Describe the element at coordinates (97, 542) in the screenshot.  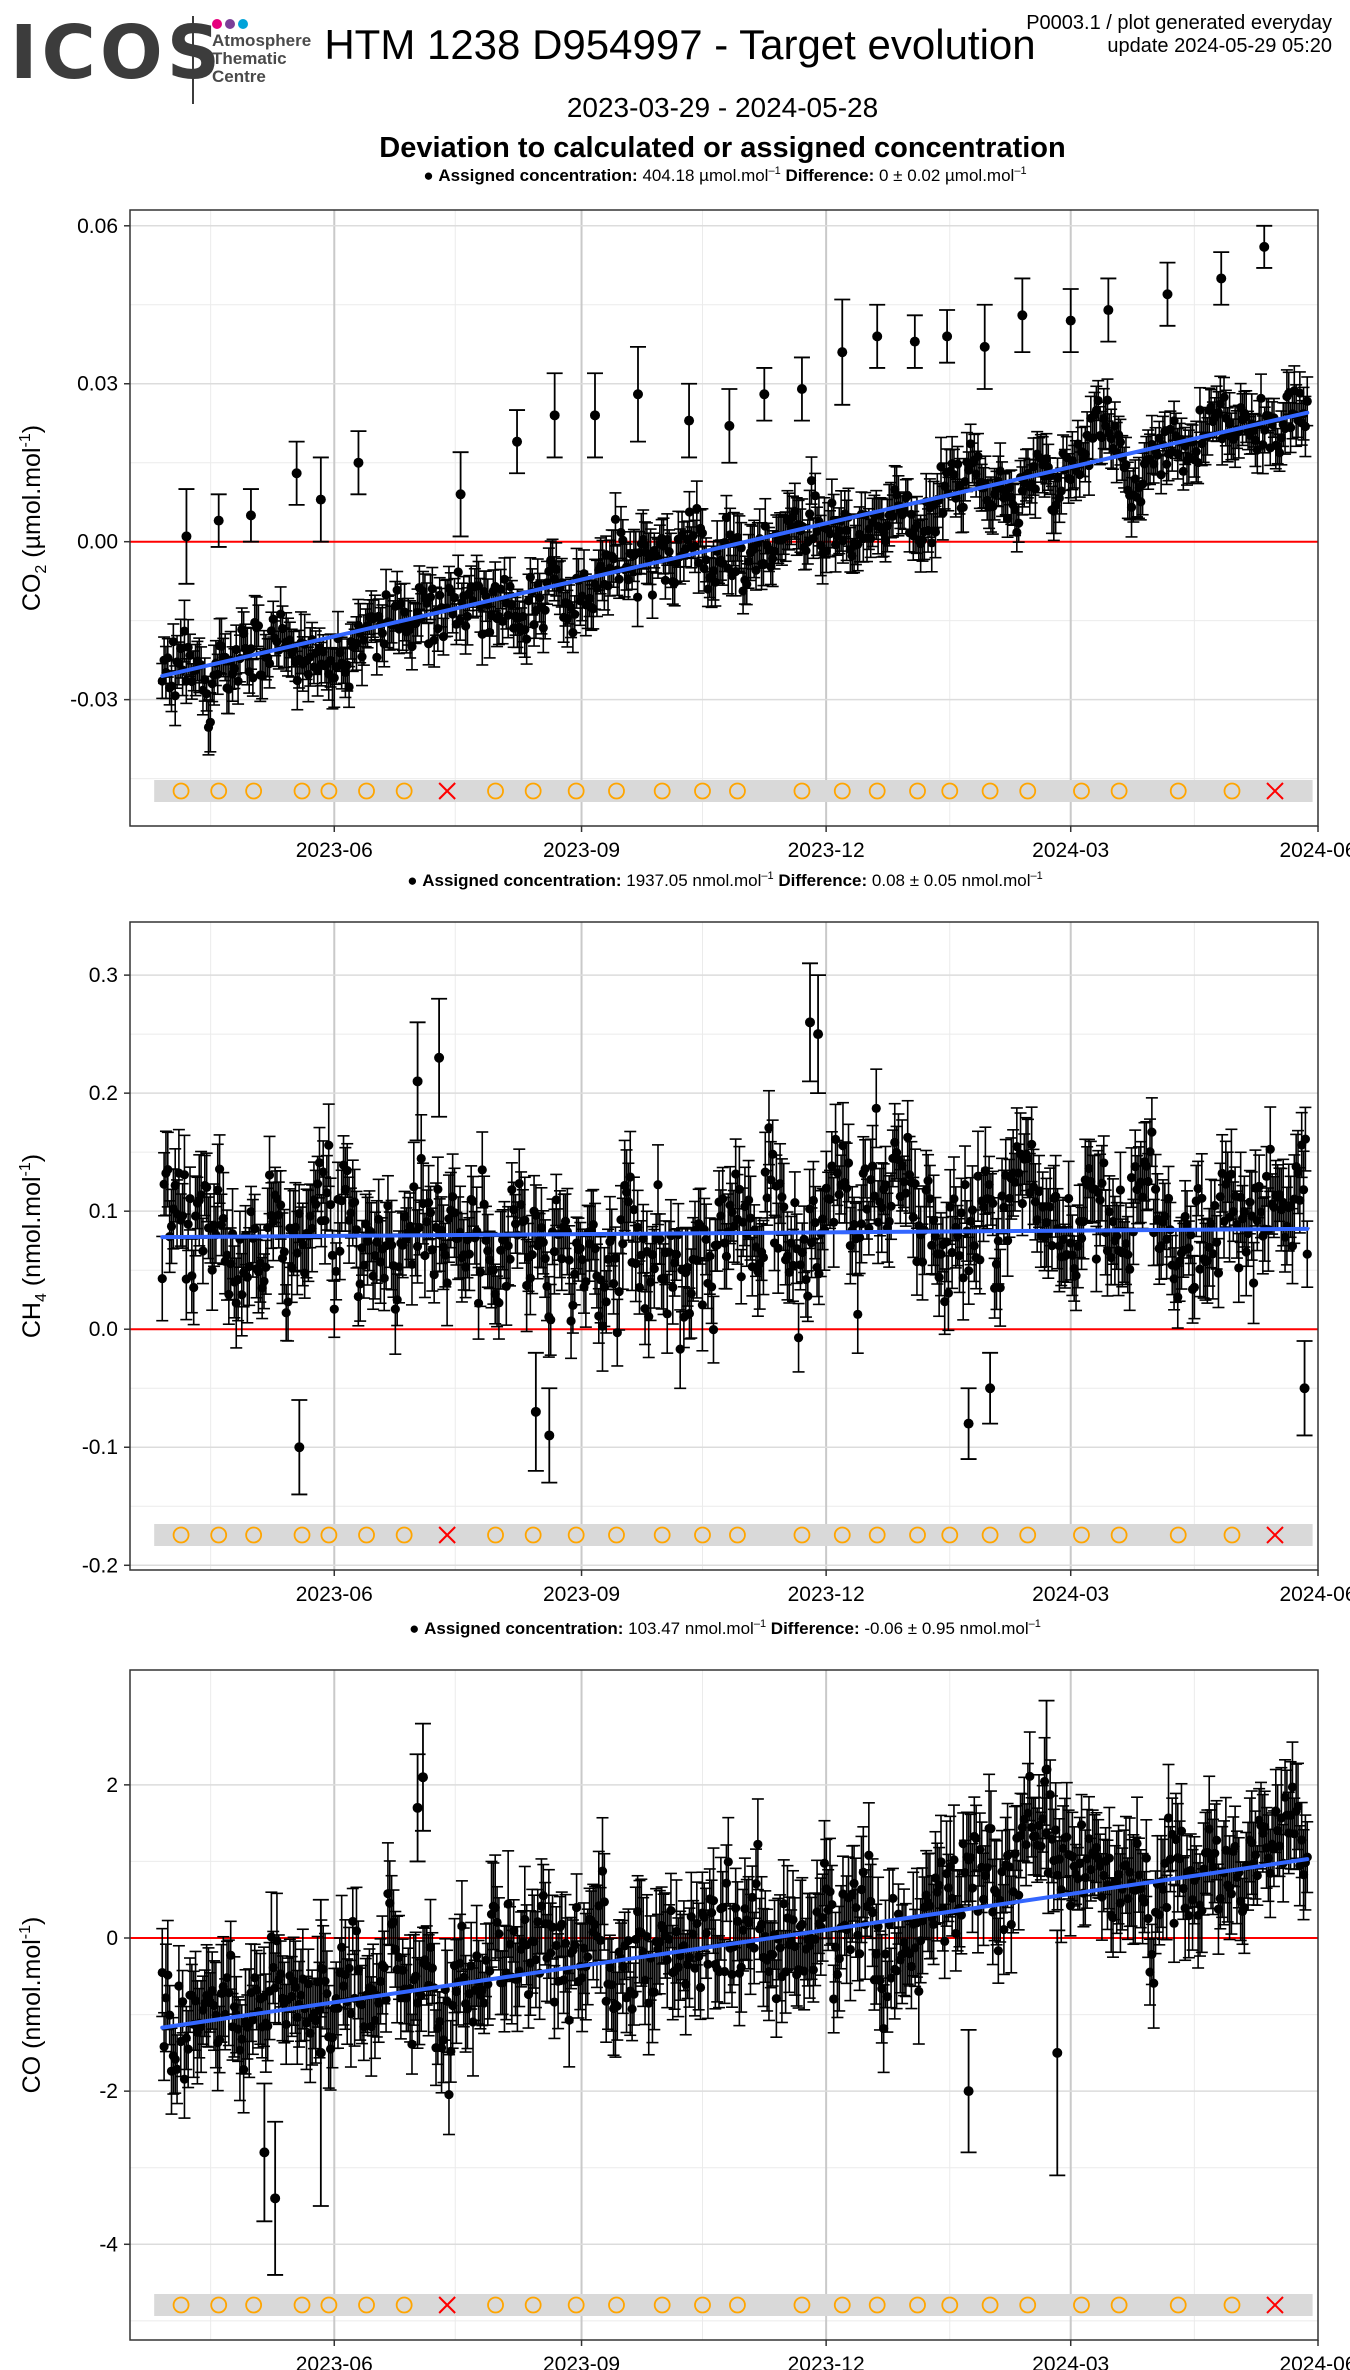
I see `y-tick-label: 0.00` at that location.